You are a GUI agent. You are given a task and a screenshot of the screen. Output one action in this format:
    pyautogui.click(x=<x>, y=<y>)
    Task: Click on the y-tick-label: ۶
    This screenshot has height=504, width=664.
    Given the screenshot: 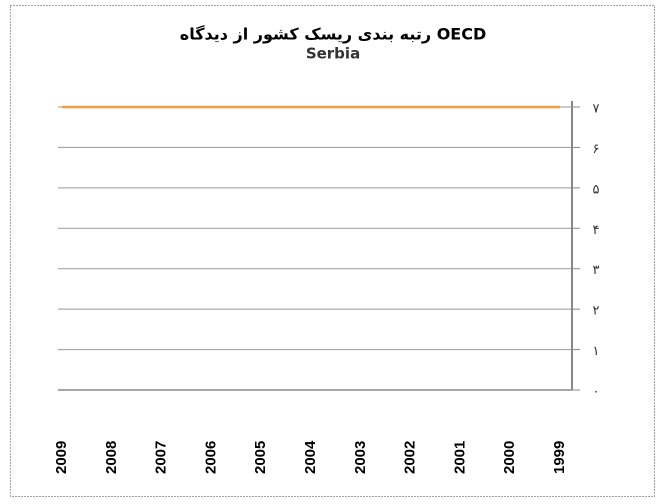 What is the action you would take?
    pyautogui.click(x=596, y=149)
    